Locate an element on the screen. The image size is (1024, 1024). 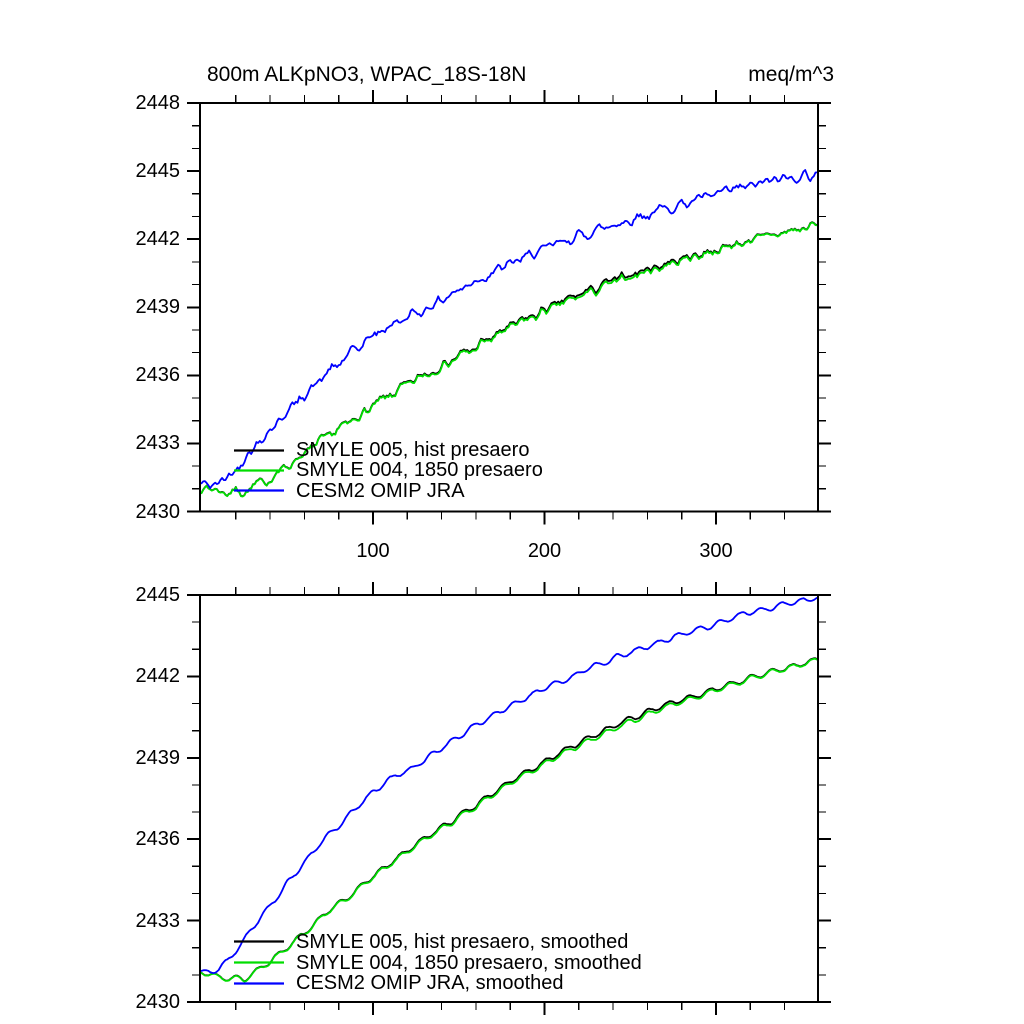
x-tick-label: 200 is located at coordinates (544, 551).